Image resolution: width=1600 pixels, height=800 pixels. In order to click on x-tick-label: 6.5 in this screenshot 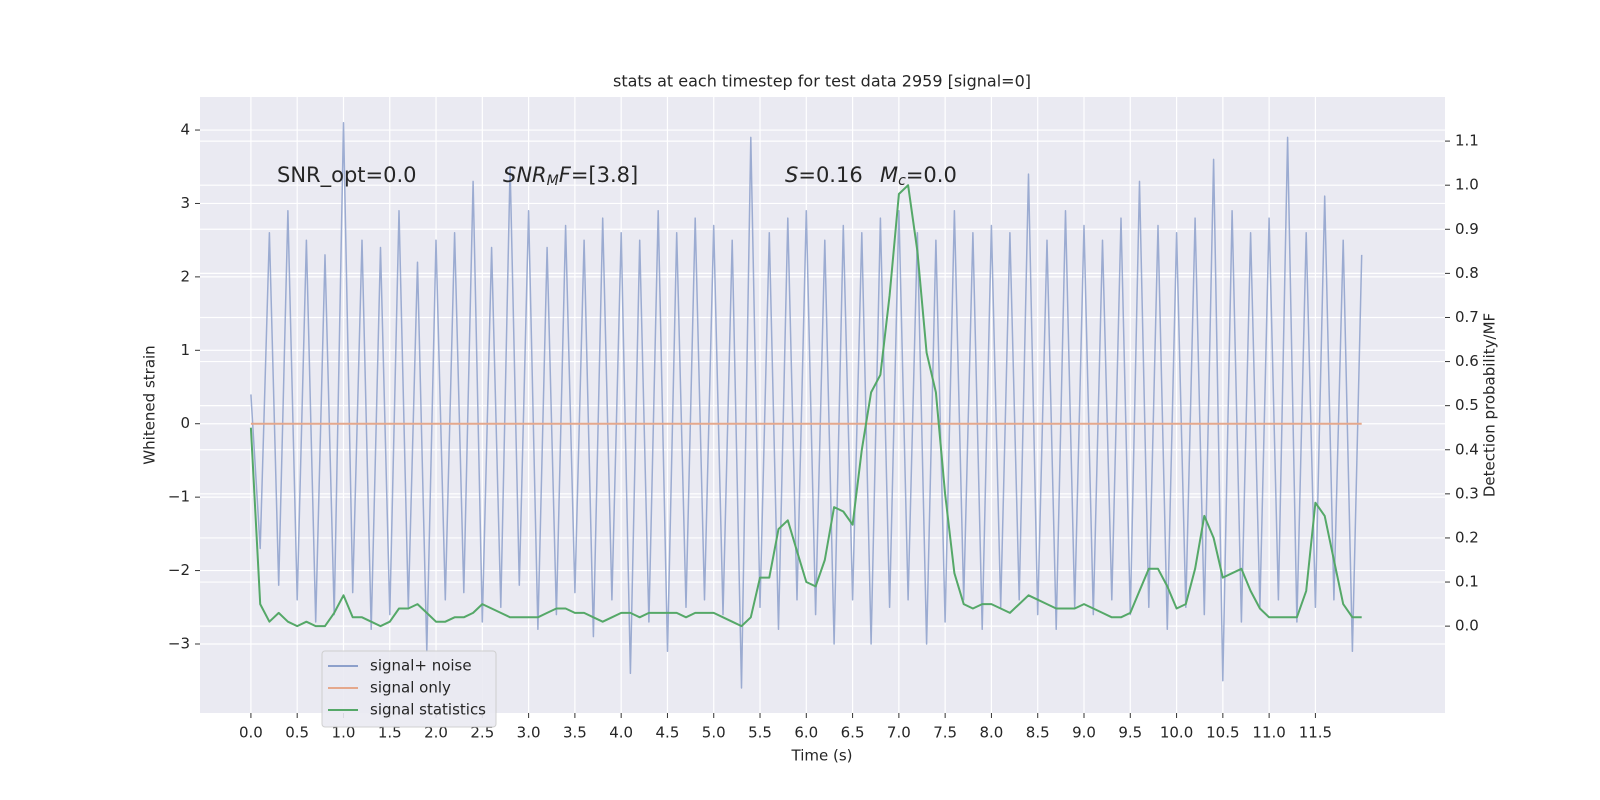, I will do `click(853, 733)`.